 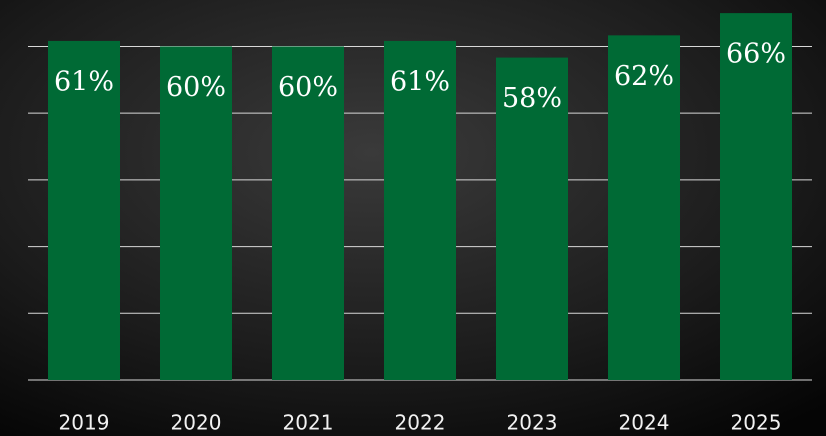 What do you see at coordinates (532, 423) in the screenshot?
I see `x-tick-label: 2023` at bounding box center [532, 423].